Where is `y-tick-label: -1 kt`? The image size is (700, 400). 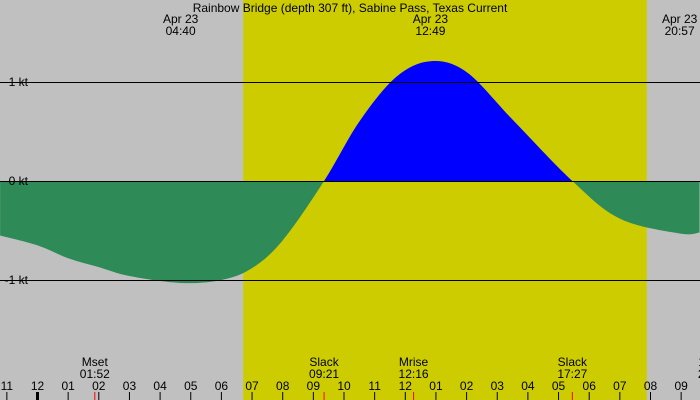
y-tick-label: -1 kt is located at coordinates (17, 280).